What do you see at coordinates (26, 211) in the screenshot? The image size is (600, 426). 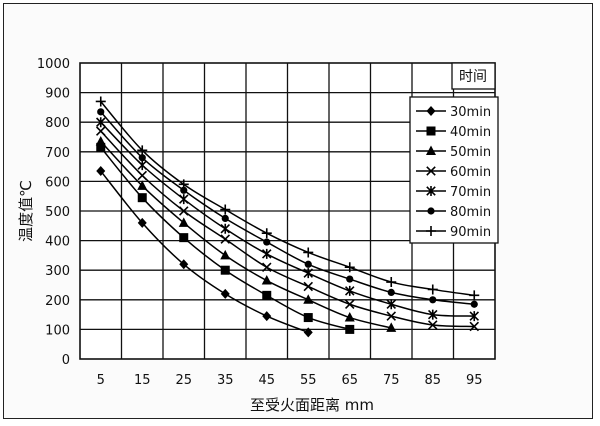 I see `y-axis-title: 温度值℃` at bounding box center [26, 211].